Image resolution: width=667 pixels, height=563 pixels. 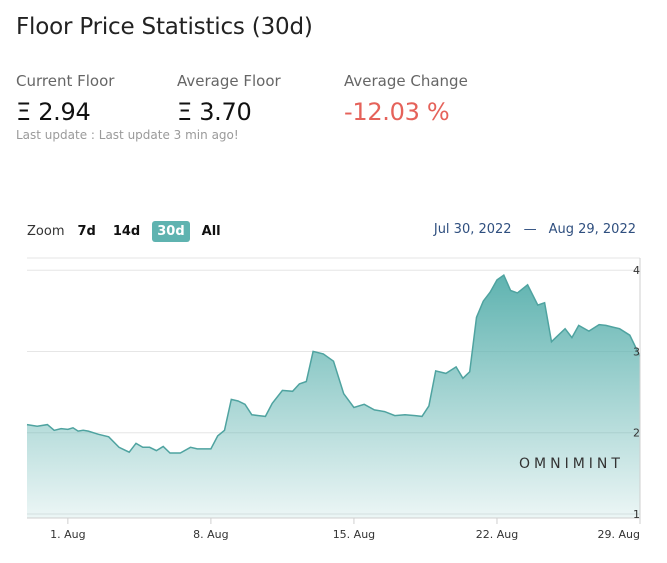 I want to click on x-tick-label: 8. Aug, so click(x=210, y=534).